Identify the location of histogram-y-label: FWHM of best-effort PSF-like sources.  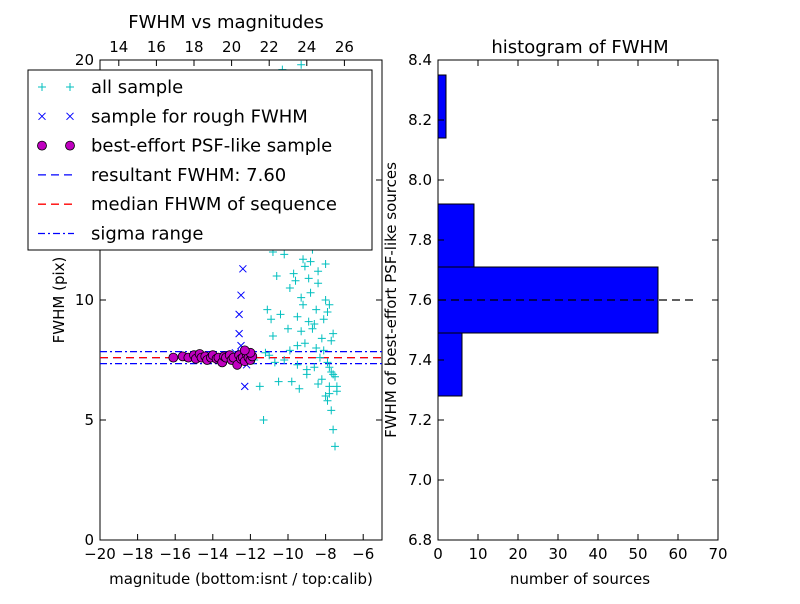
(391, 300).